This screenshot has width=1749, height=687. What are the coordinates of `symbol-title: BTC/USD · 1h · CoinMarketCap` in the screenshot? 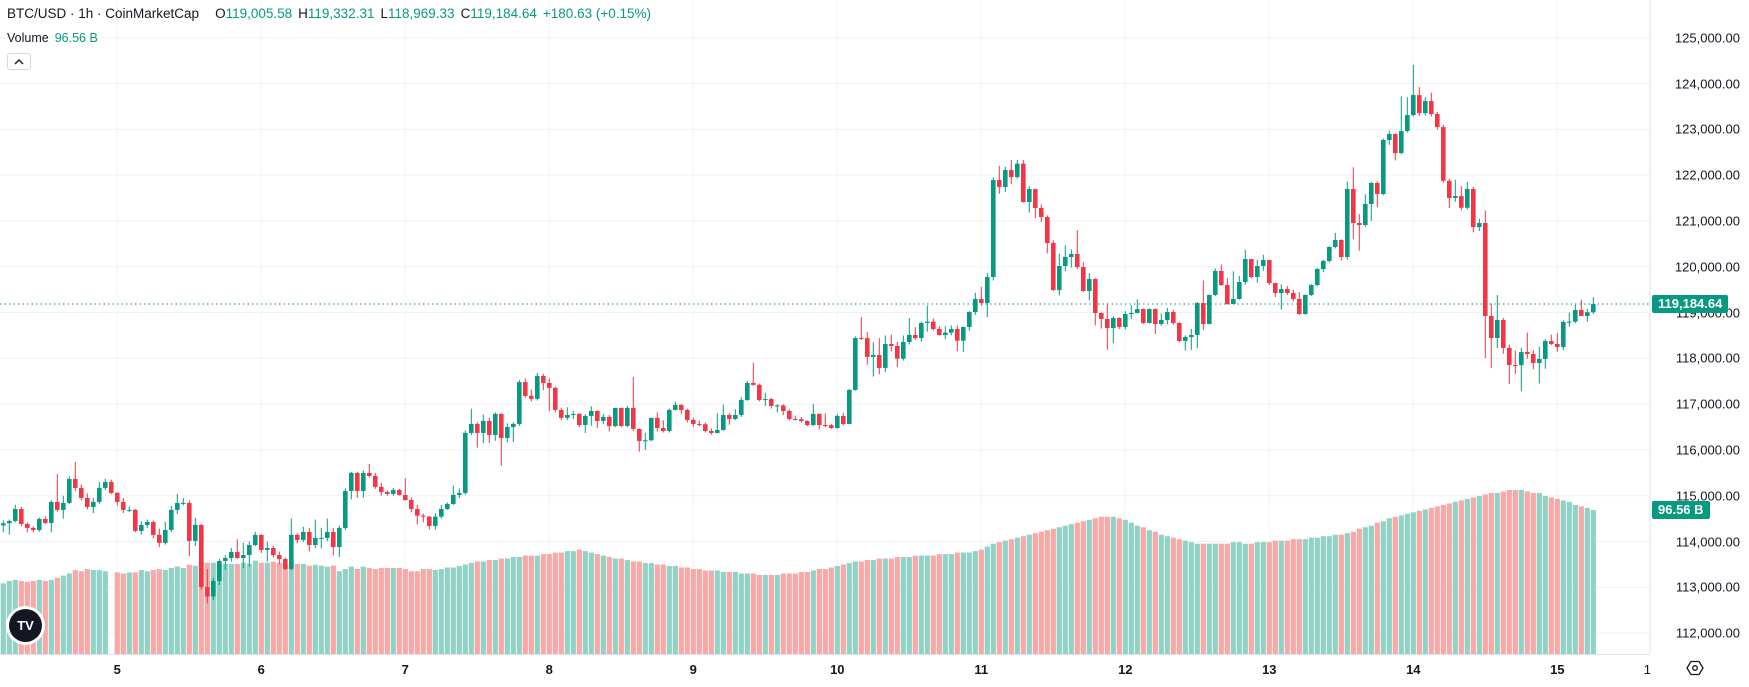 It's located at (103, 13).